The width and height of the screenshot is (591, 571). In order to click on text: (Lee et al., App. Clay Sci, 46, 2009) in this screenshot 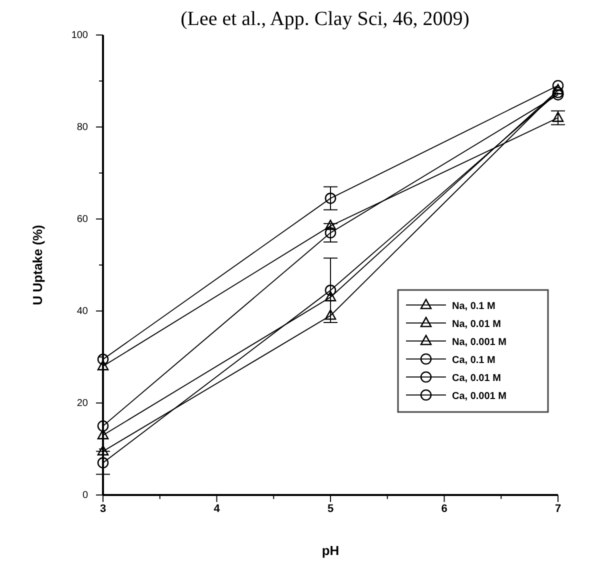, I will do `click(325, 19)`.